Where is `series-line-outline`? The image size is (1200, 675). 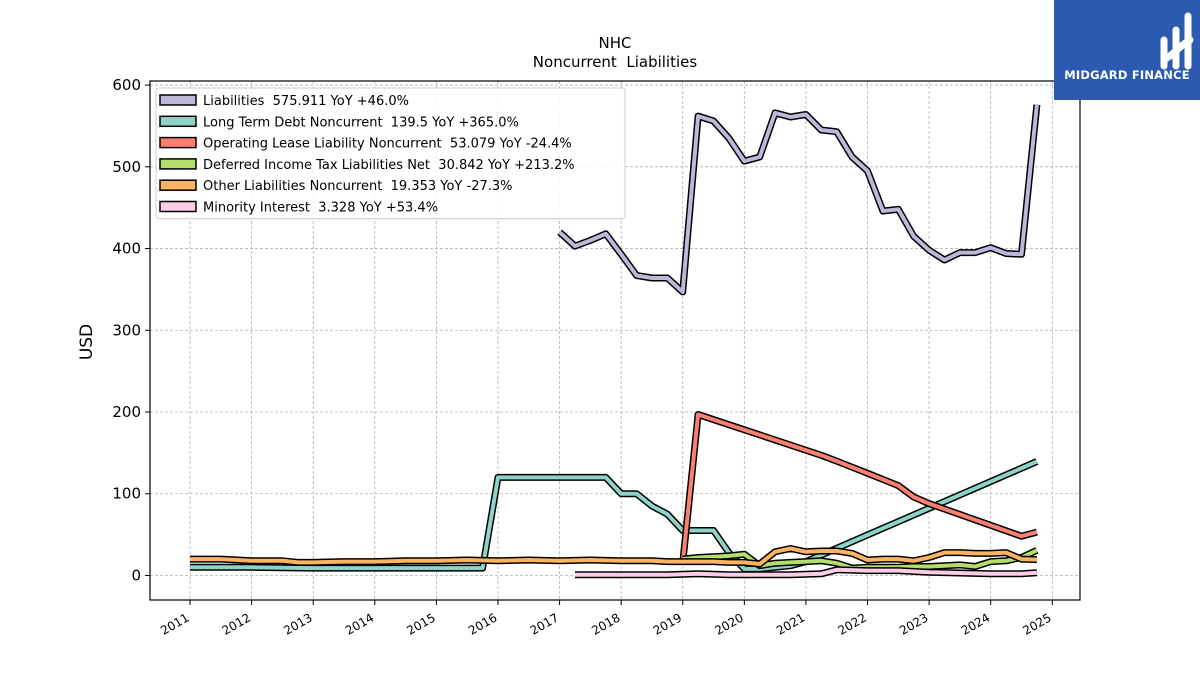 series-line-outline is located at coordinates (799, 200).